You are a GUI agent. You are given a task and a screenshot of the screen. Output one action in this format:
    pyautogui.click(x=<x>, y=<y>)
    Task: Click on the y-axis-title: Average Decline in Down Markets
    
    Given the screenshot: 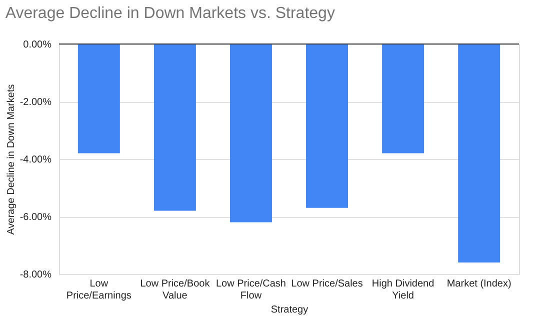 What is the action you would take?
    pyautogui.click(x=11, y=159)
    